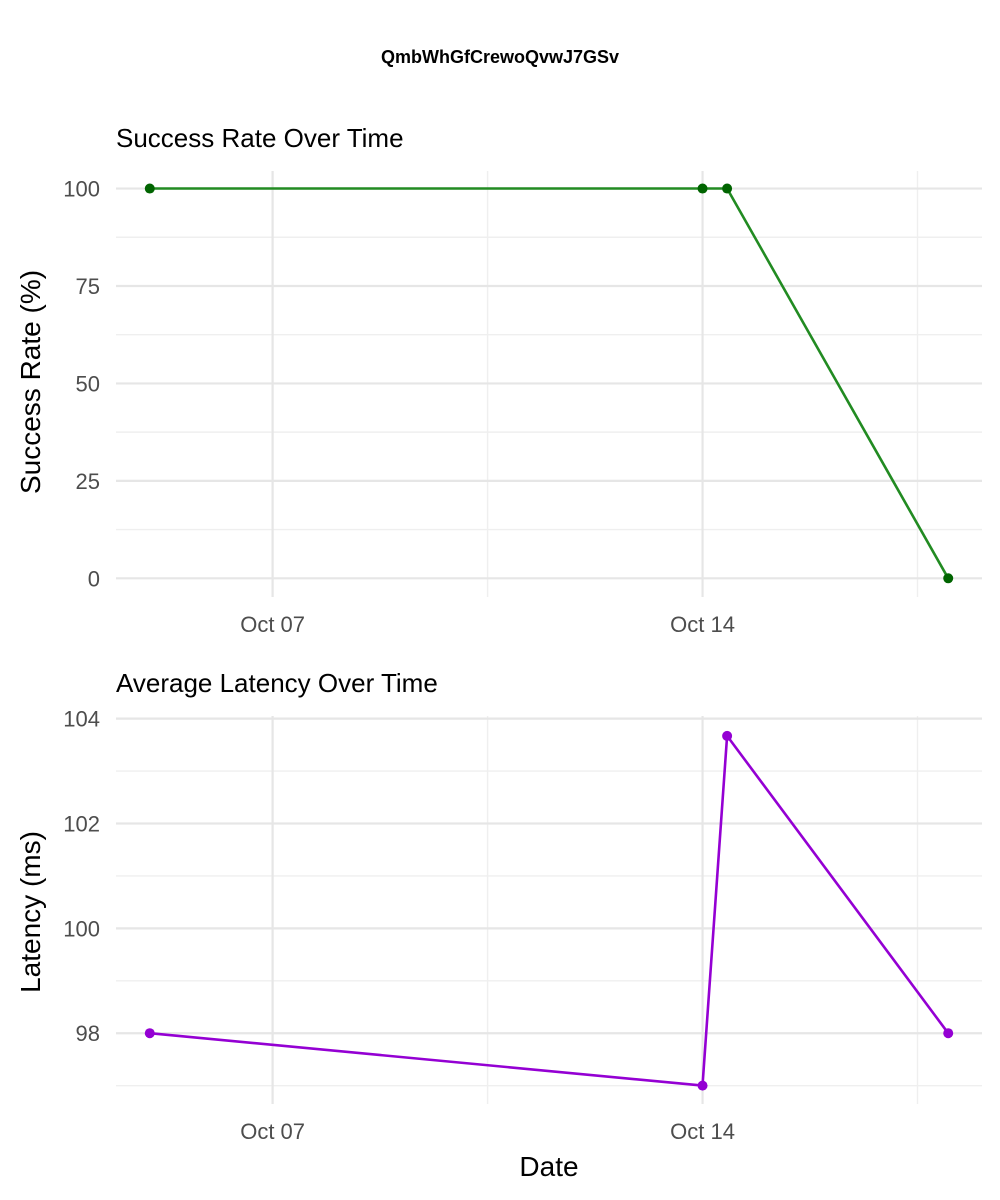 The image size is (1000, 1200). What do you see at coordinates (81, 189) in the screenshot?
I see `success-rate-y-tick-label: 100` at bounding box center [81, 189].